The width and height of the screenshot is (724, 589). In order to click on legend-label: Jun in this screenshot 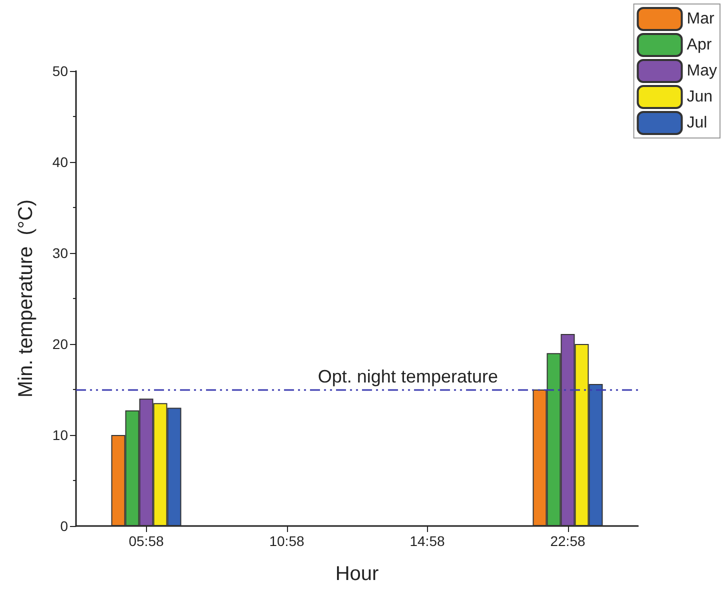, I will do `click(699, 97)`.